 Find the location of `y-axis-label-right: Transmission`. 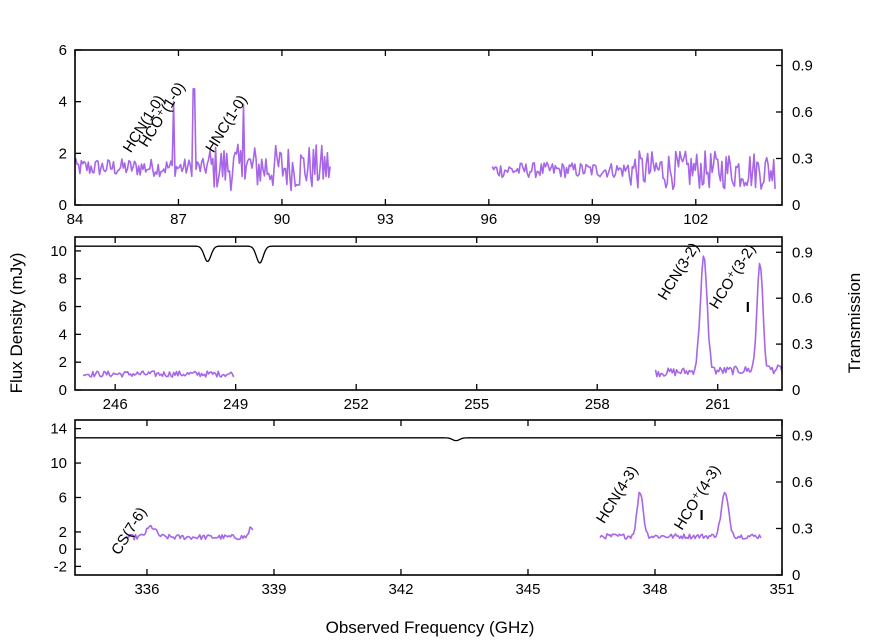

y-axis-label-right: Transmission is located at coordinates (854, 323).